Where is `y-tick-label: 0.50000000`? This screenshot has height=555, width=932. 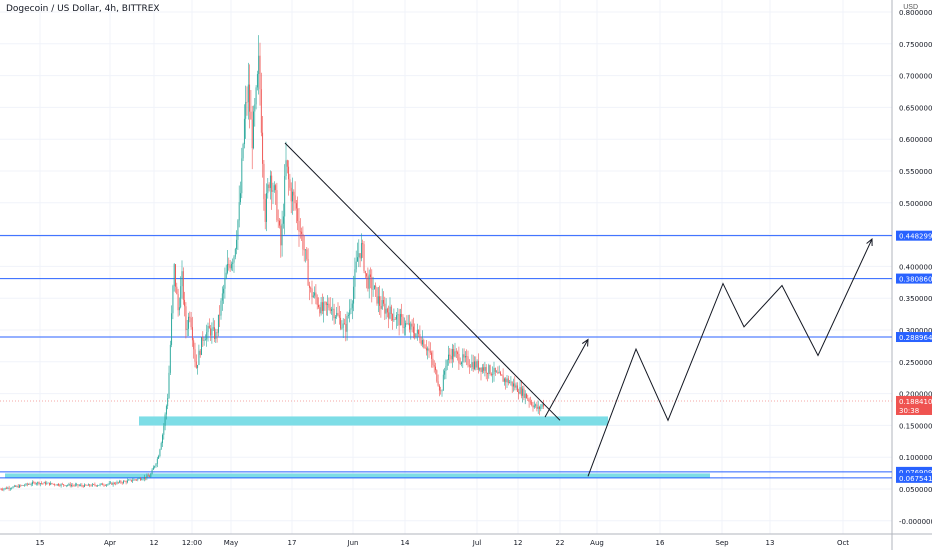 y-tick-label: 0.50000000 is located at coordinates (915, 204).